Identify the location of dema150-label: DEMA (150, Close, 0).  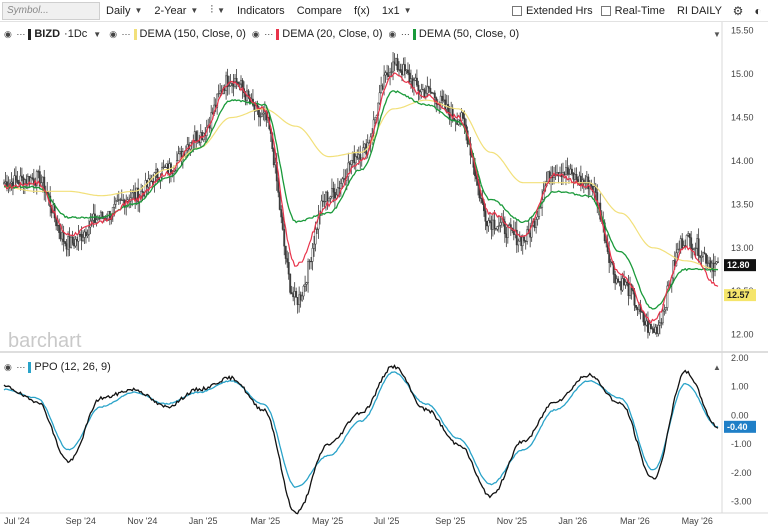
(192, 34).